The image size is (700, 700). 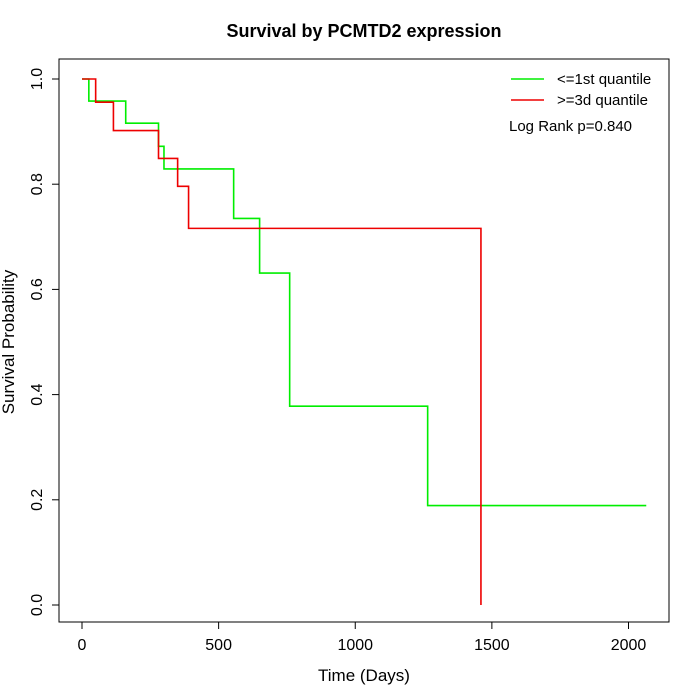 I want to click on y-tick-label: 0.4, so click(x=37, y=394).